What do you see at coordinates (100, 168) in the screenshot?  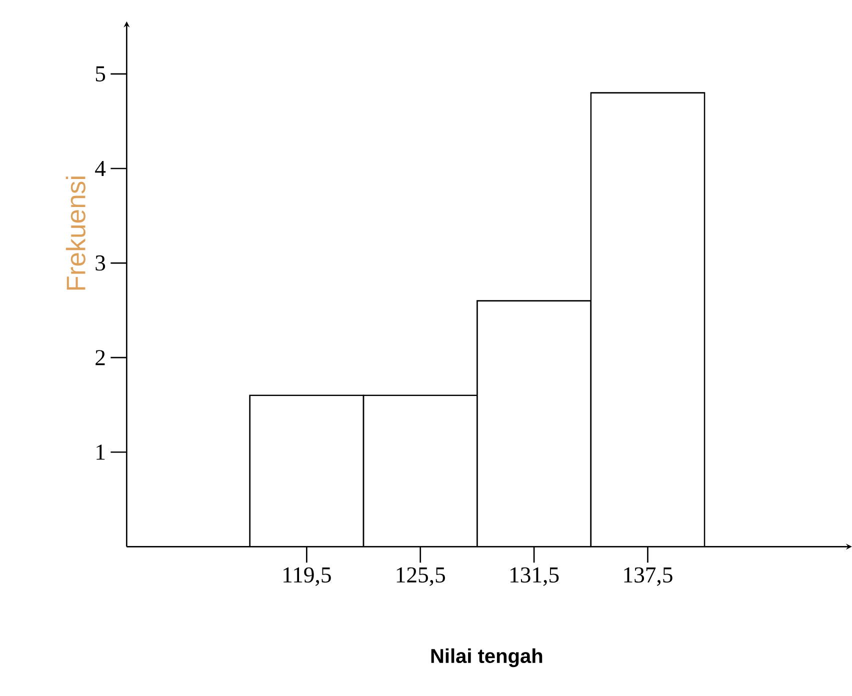 I see `y-tick-label: 4` at bounding box center [100, 168].